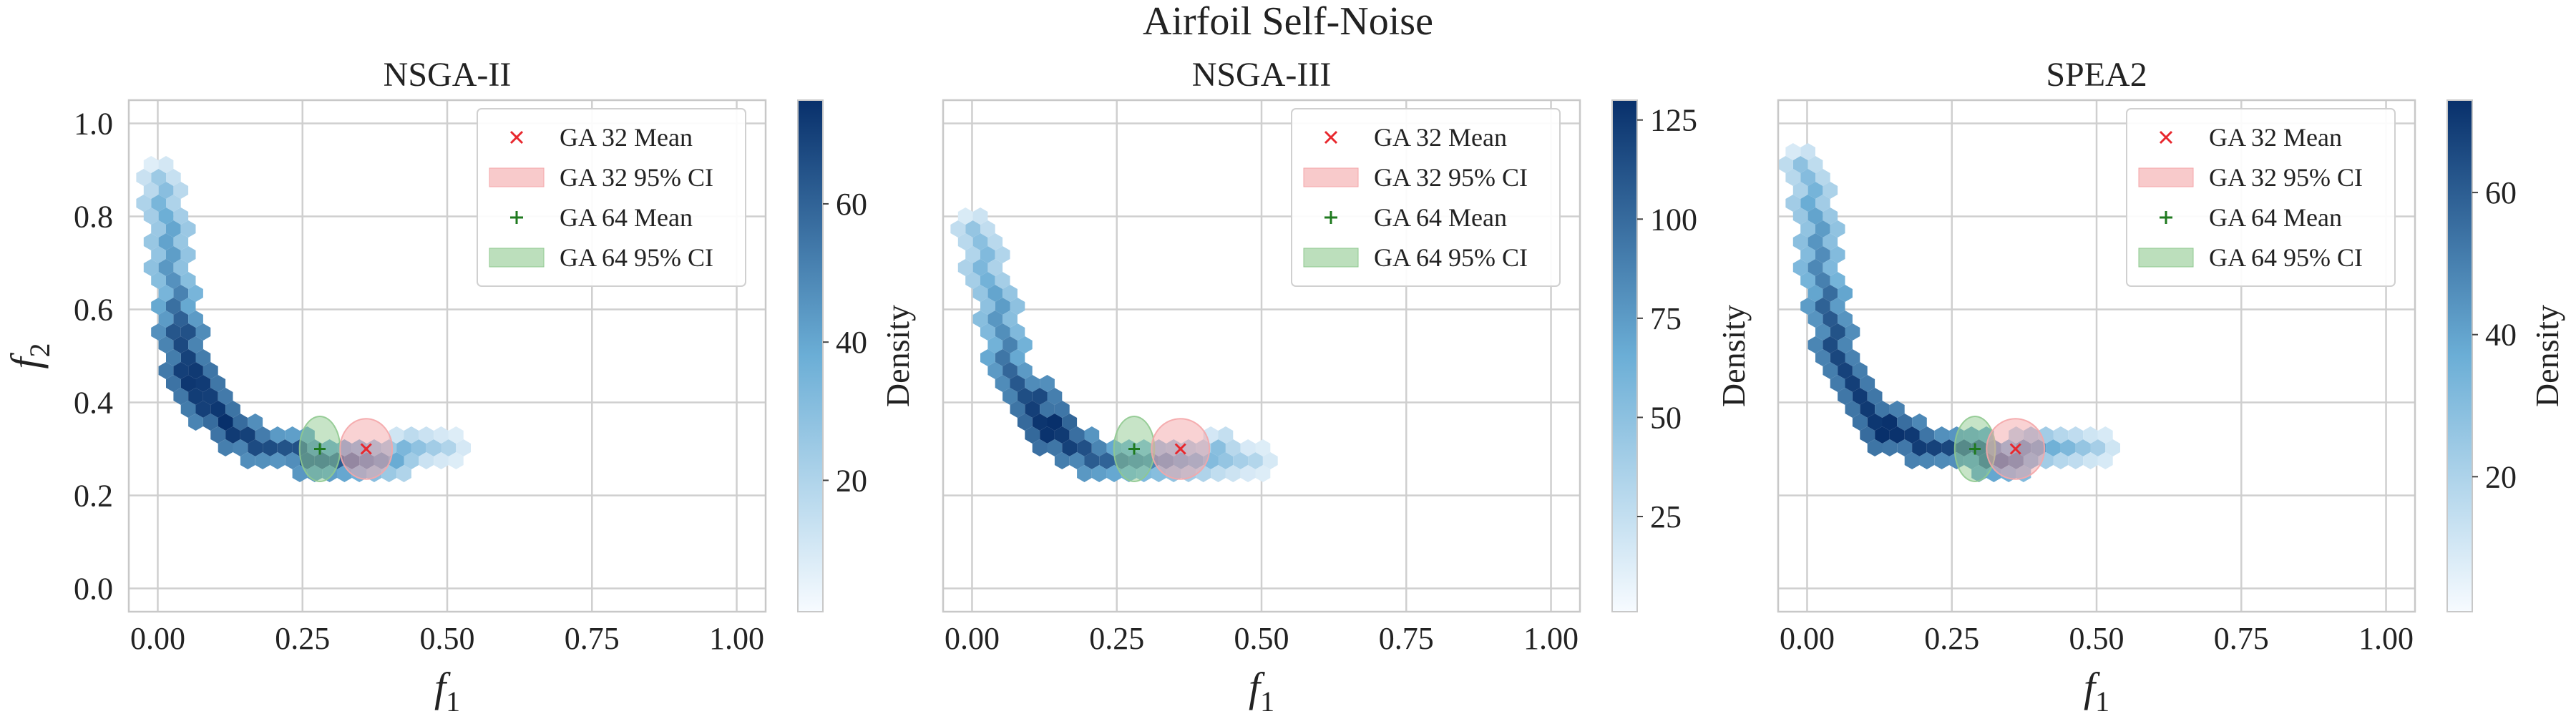 This screenshot has height=719, width=2576. What do you see at coordinates (1673, 120) in the screenshot?
I see `colorbar-tick-label: 125` at bounding box center [1673, 120].